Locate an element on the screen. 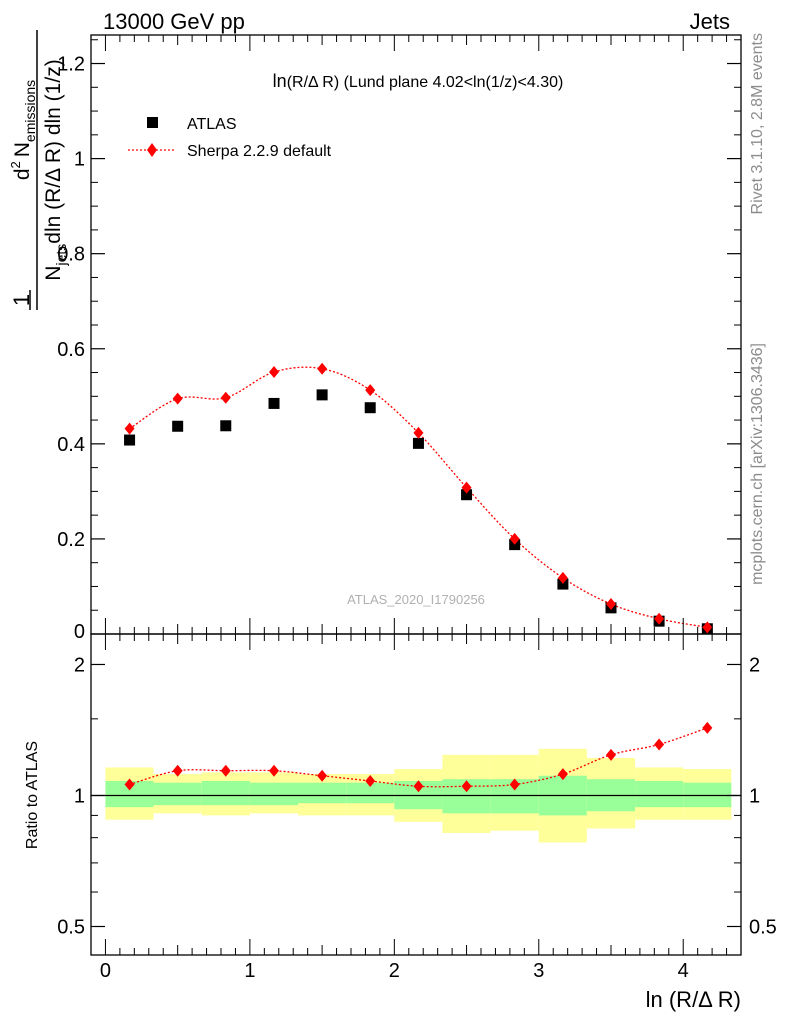  legend-sherpa-label: Sherpa 2.2.9 default is located at coordinates (259, 151).